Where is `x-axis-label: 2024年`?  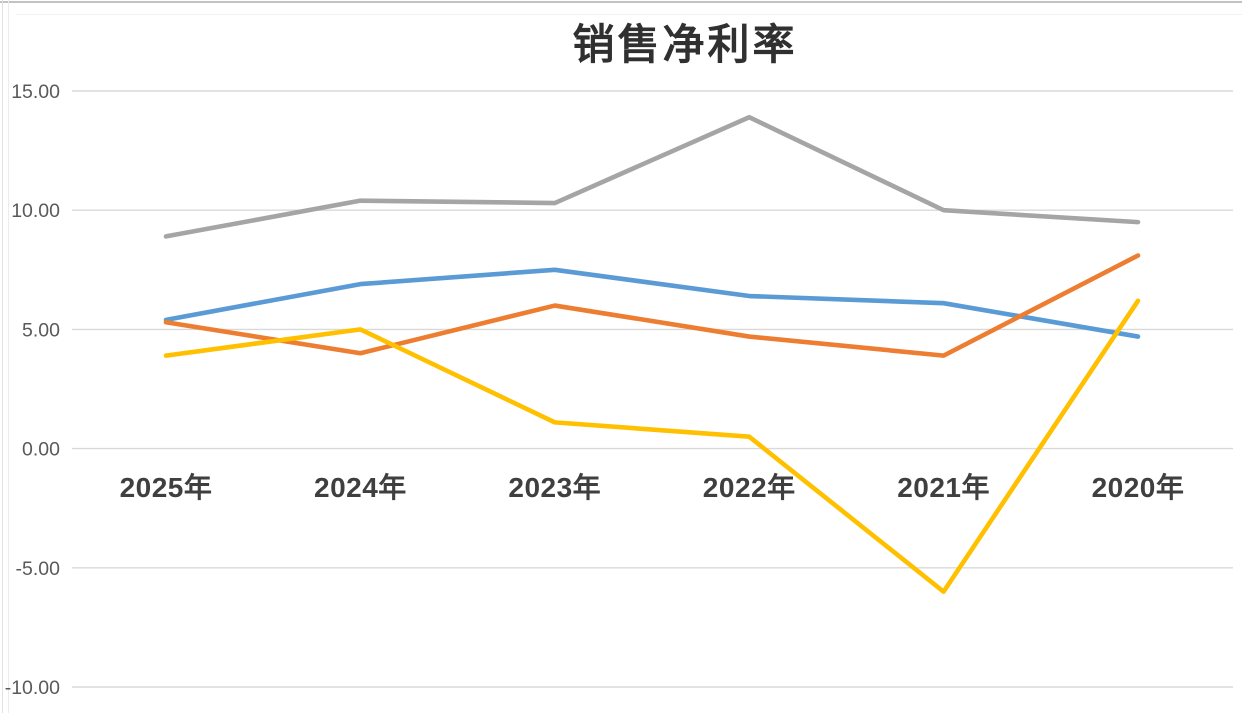 x-axis-label: 2024年 is located at coordinates (360, 487).